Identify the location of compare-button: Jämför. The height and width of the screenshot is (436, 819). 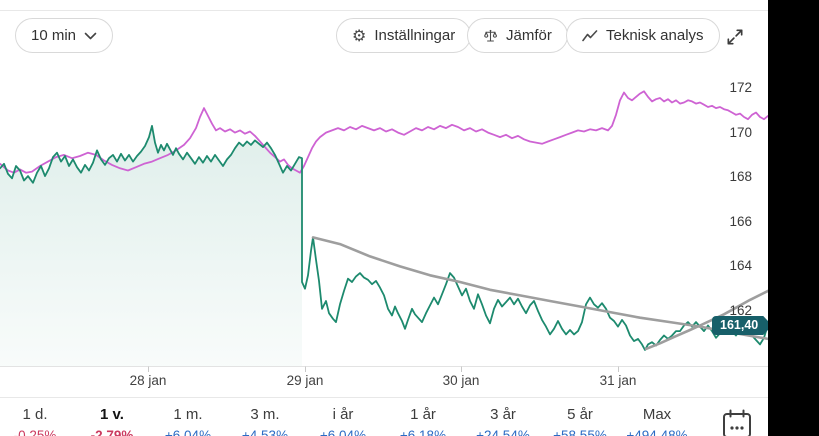
(517, 35).